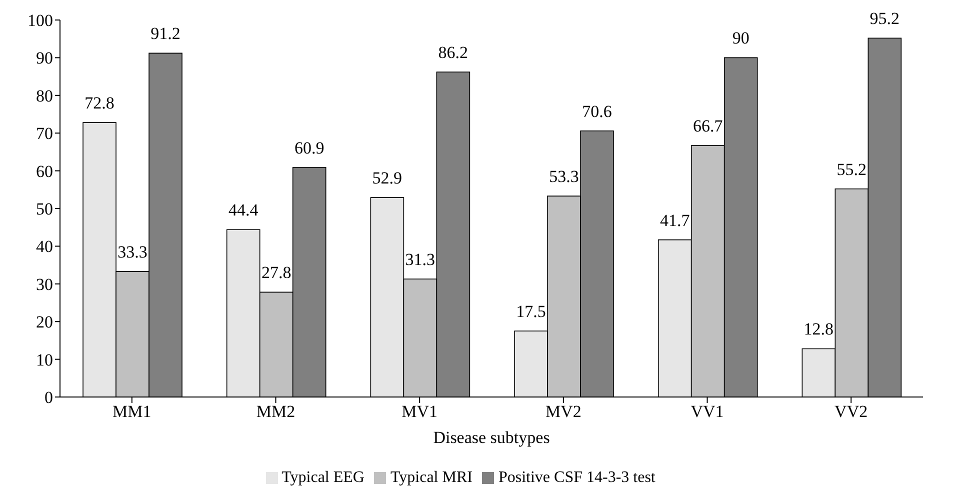 The width and height of the screenshot is (963, 503). What do you see at coordinates (420, 412) in the screenshot?
I see `x-tick-label: MV1` at bounding box center [420, 412].